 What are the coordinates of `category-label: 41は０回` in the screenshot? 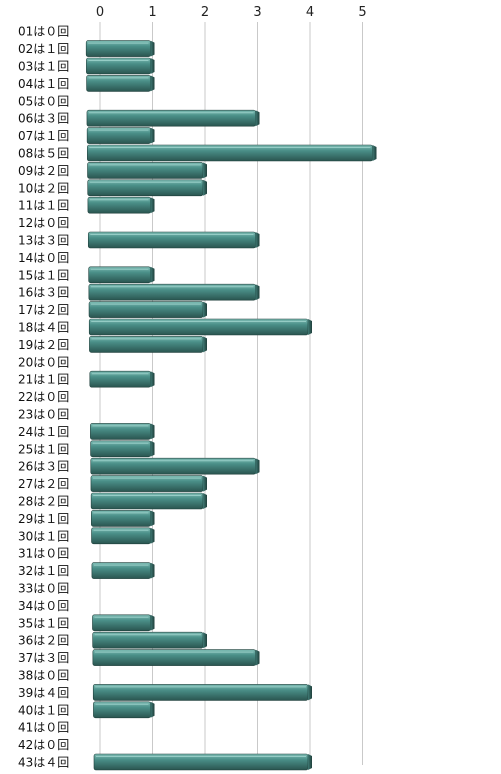 It's located at (43, 728).